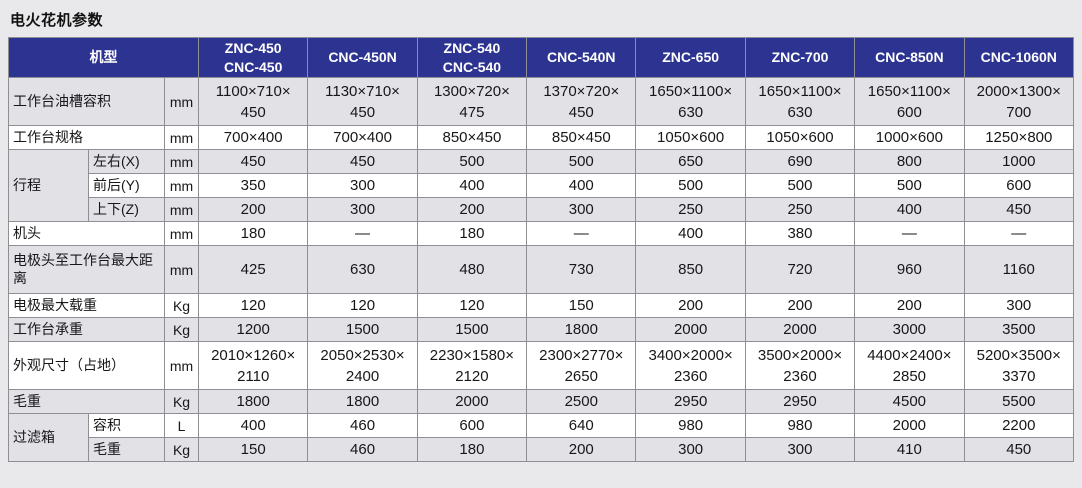 This screenshot has height=488, width=1082. Describe the element at coordinates (86, 269) in the screenshot. I see `row-label: 电极头至工作台最大距离` at that location.